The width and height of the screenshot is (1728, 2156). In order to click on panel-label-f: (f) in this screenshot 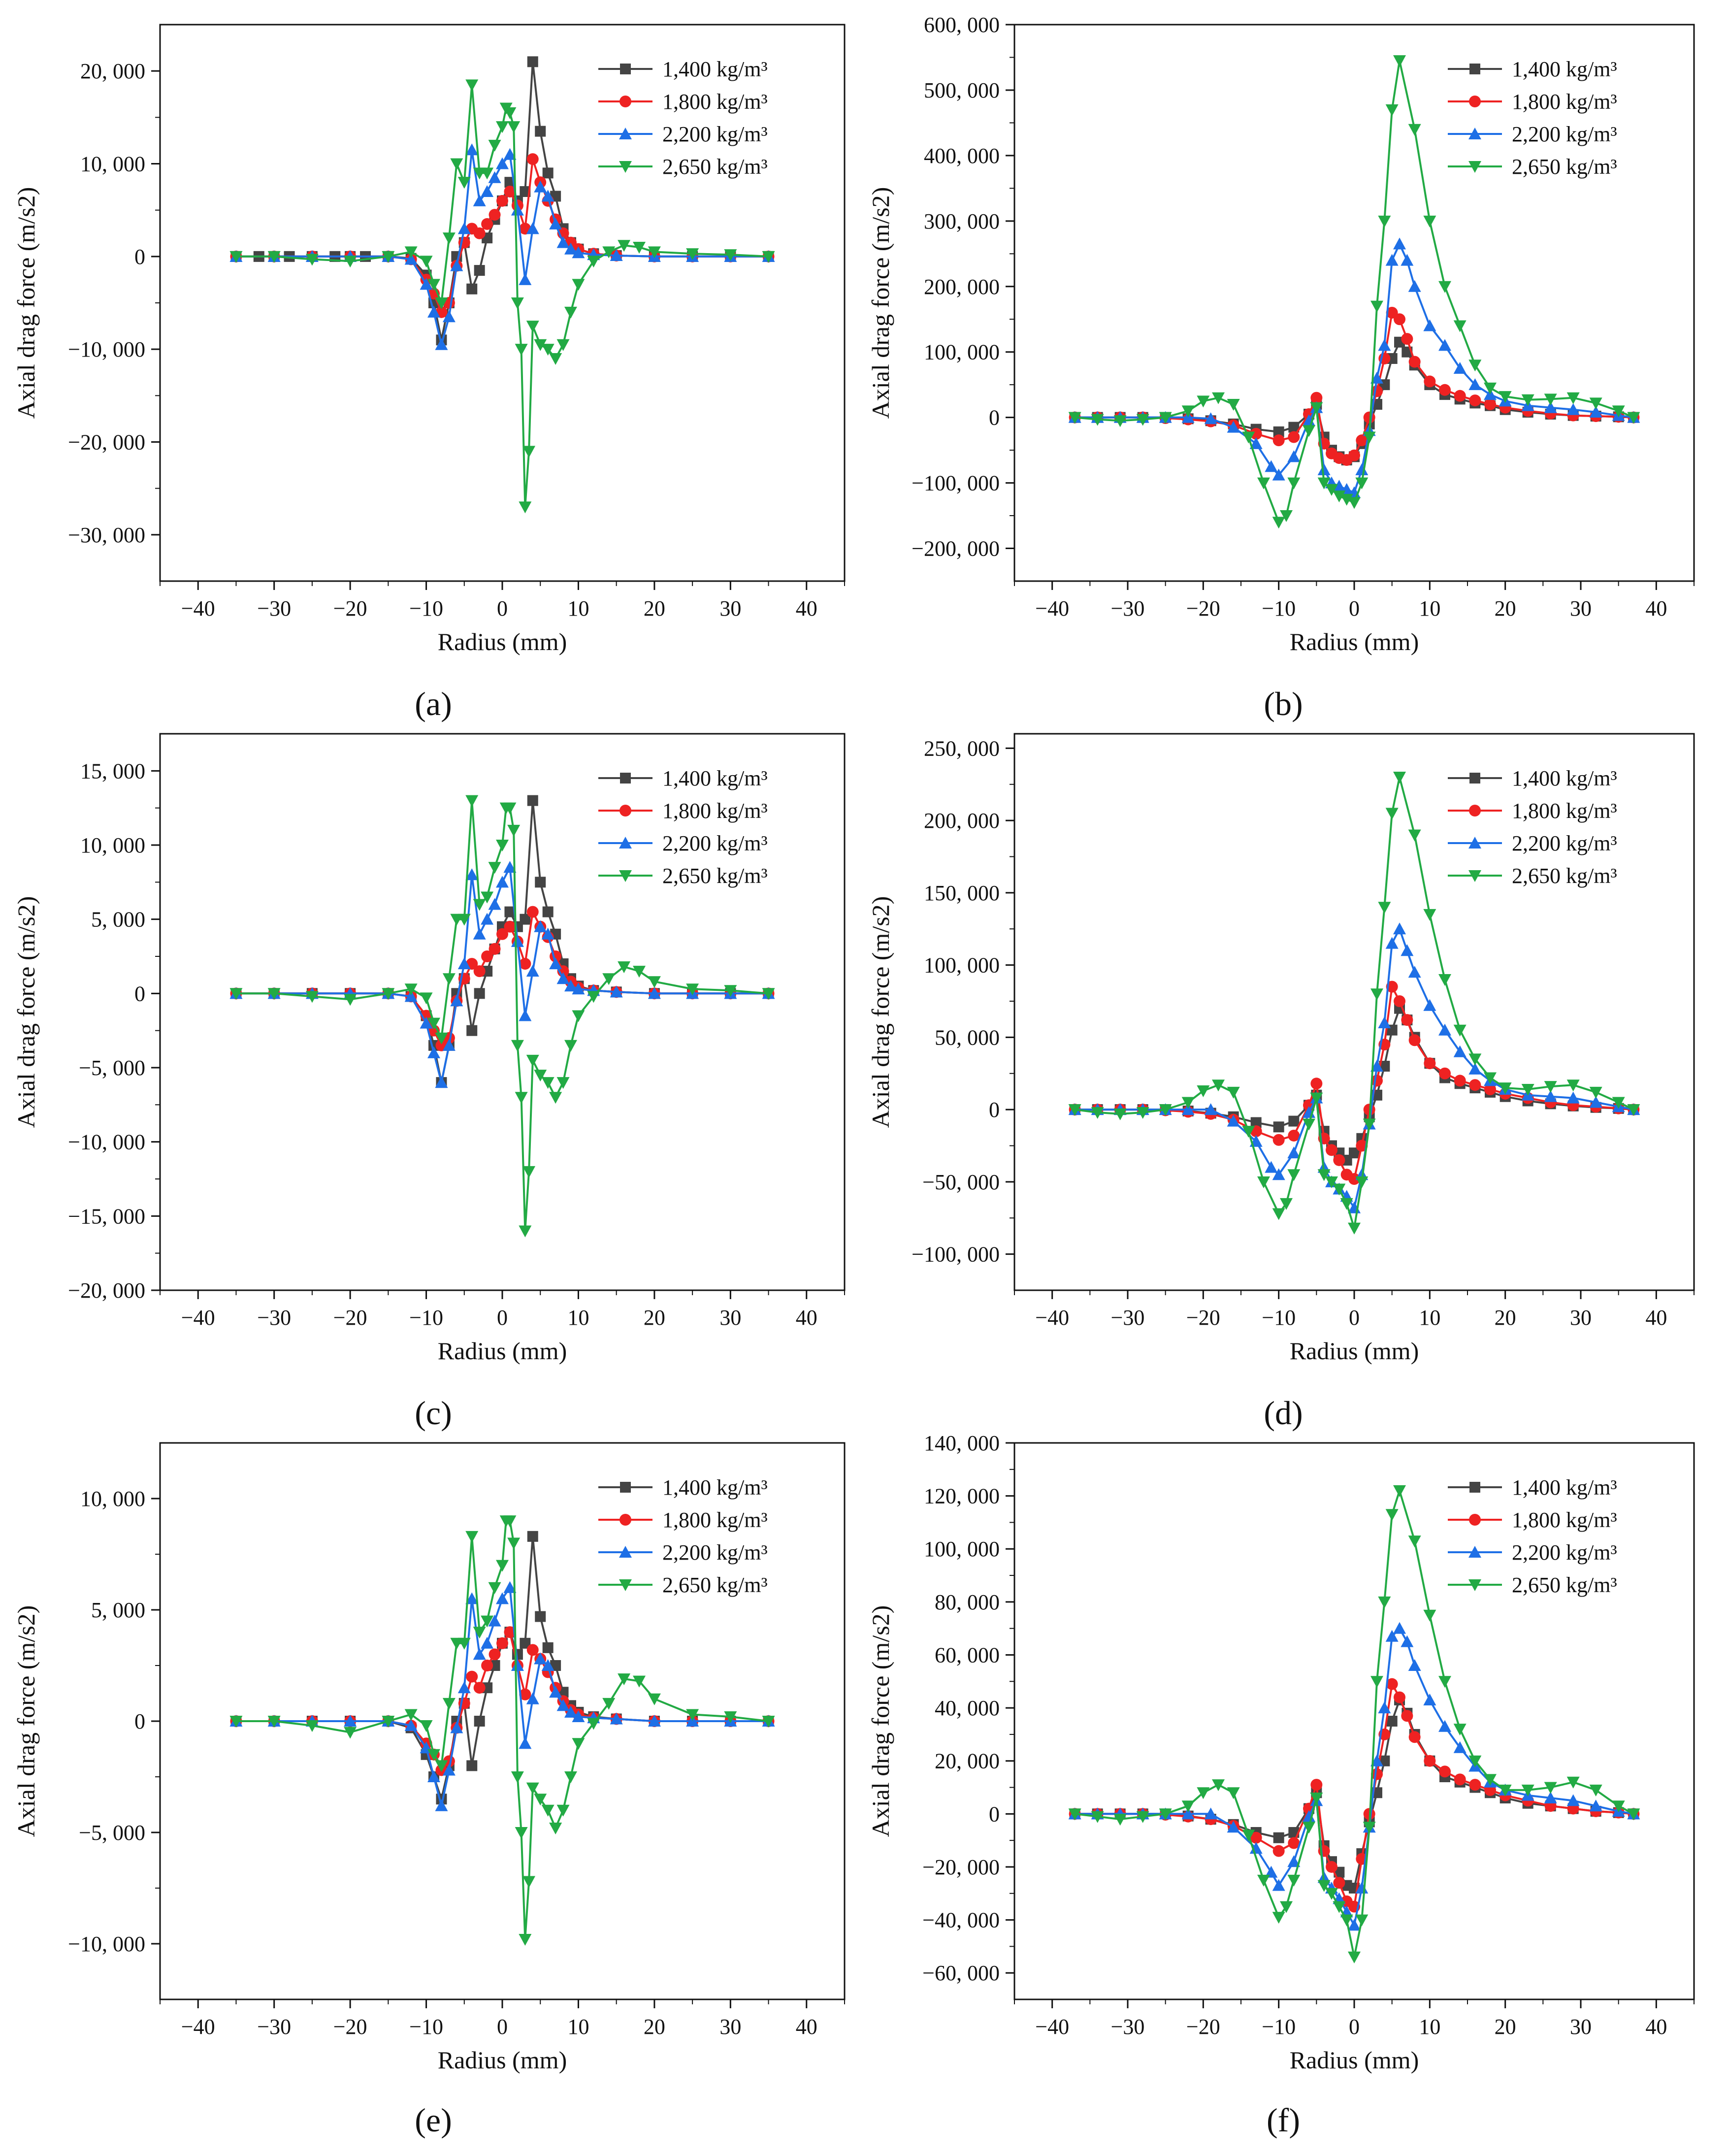, I will do `click(1283, 2120)`.